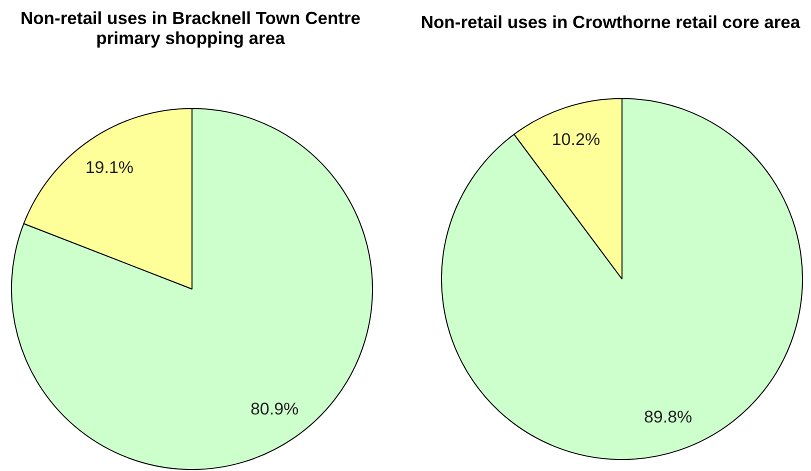 This screenshot has height=471, width=811. Describe the element at coordinates (668, 416) in the screenshot. I see `data-label: 89.8%` at that location.